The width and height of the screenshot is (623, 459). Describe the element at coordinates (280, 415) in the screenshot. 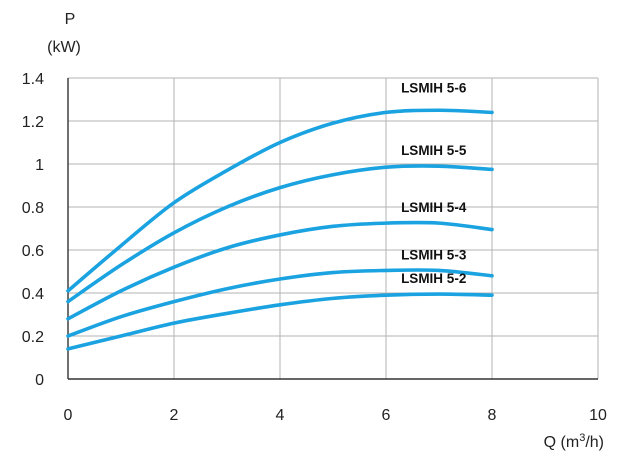

I see `x-tick-label: 4` at that location.